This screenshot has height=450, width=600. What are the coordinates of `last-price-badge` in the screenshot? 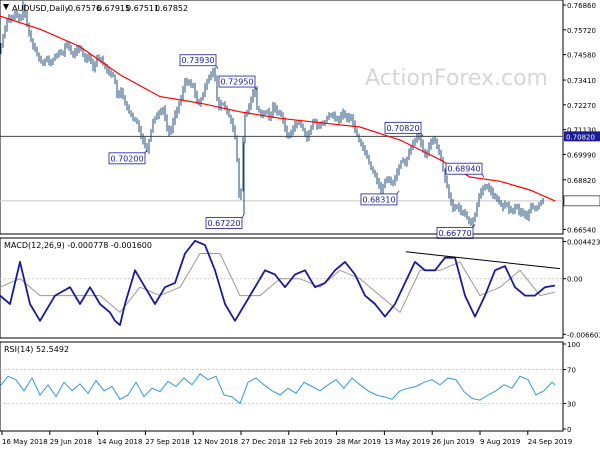 It's located at (581, 201).